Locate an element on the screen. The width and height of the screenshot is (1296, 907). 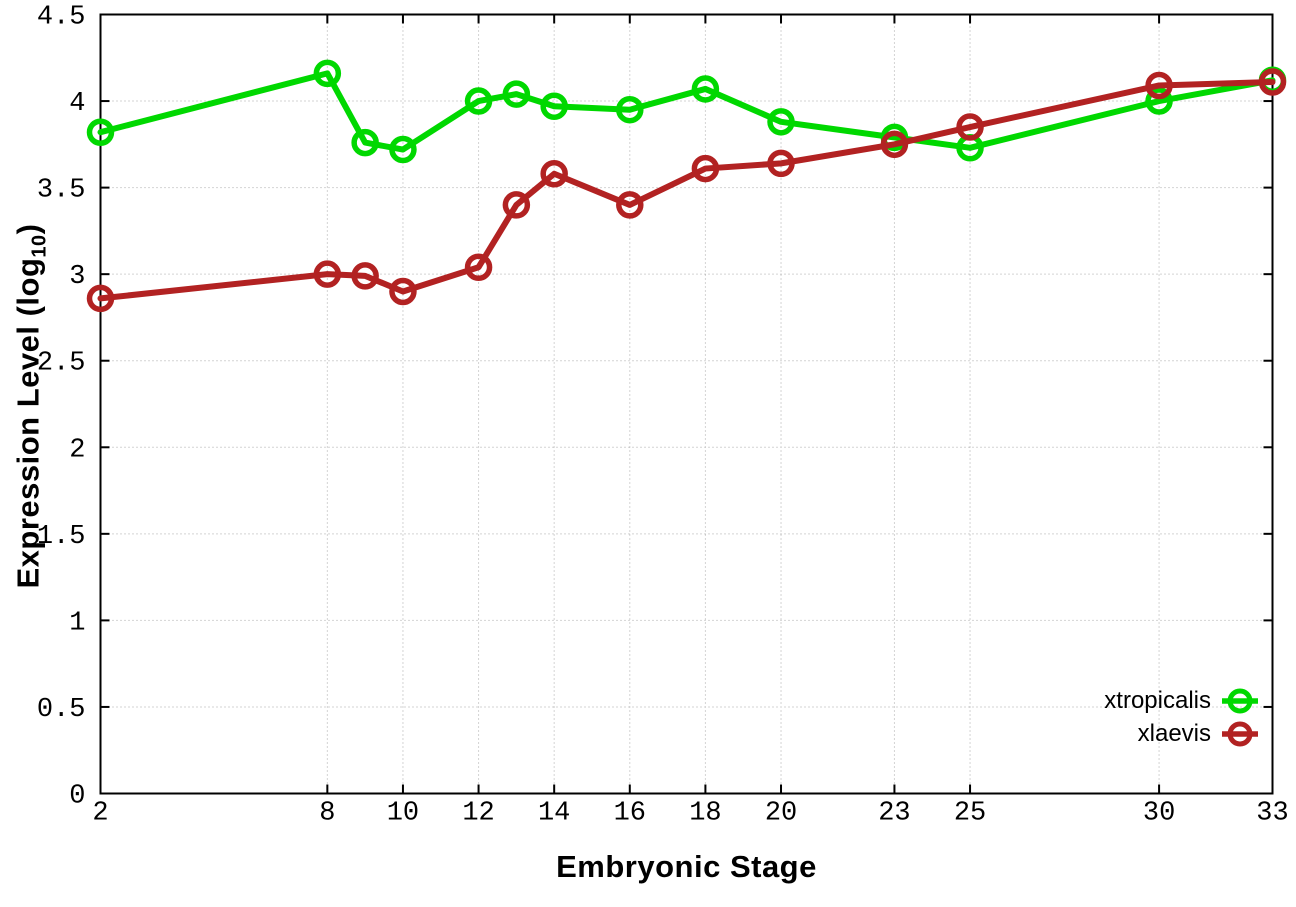
x-axis-title: Embryonic Stage is located at coordinates (686, 866).